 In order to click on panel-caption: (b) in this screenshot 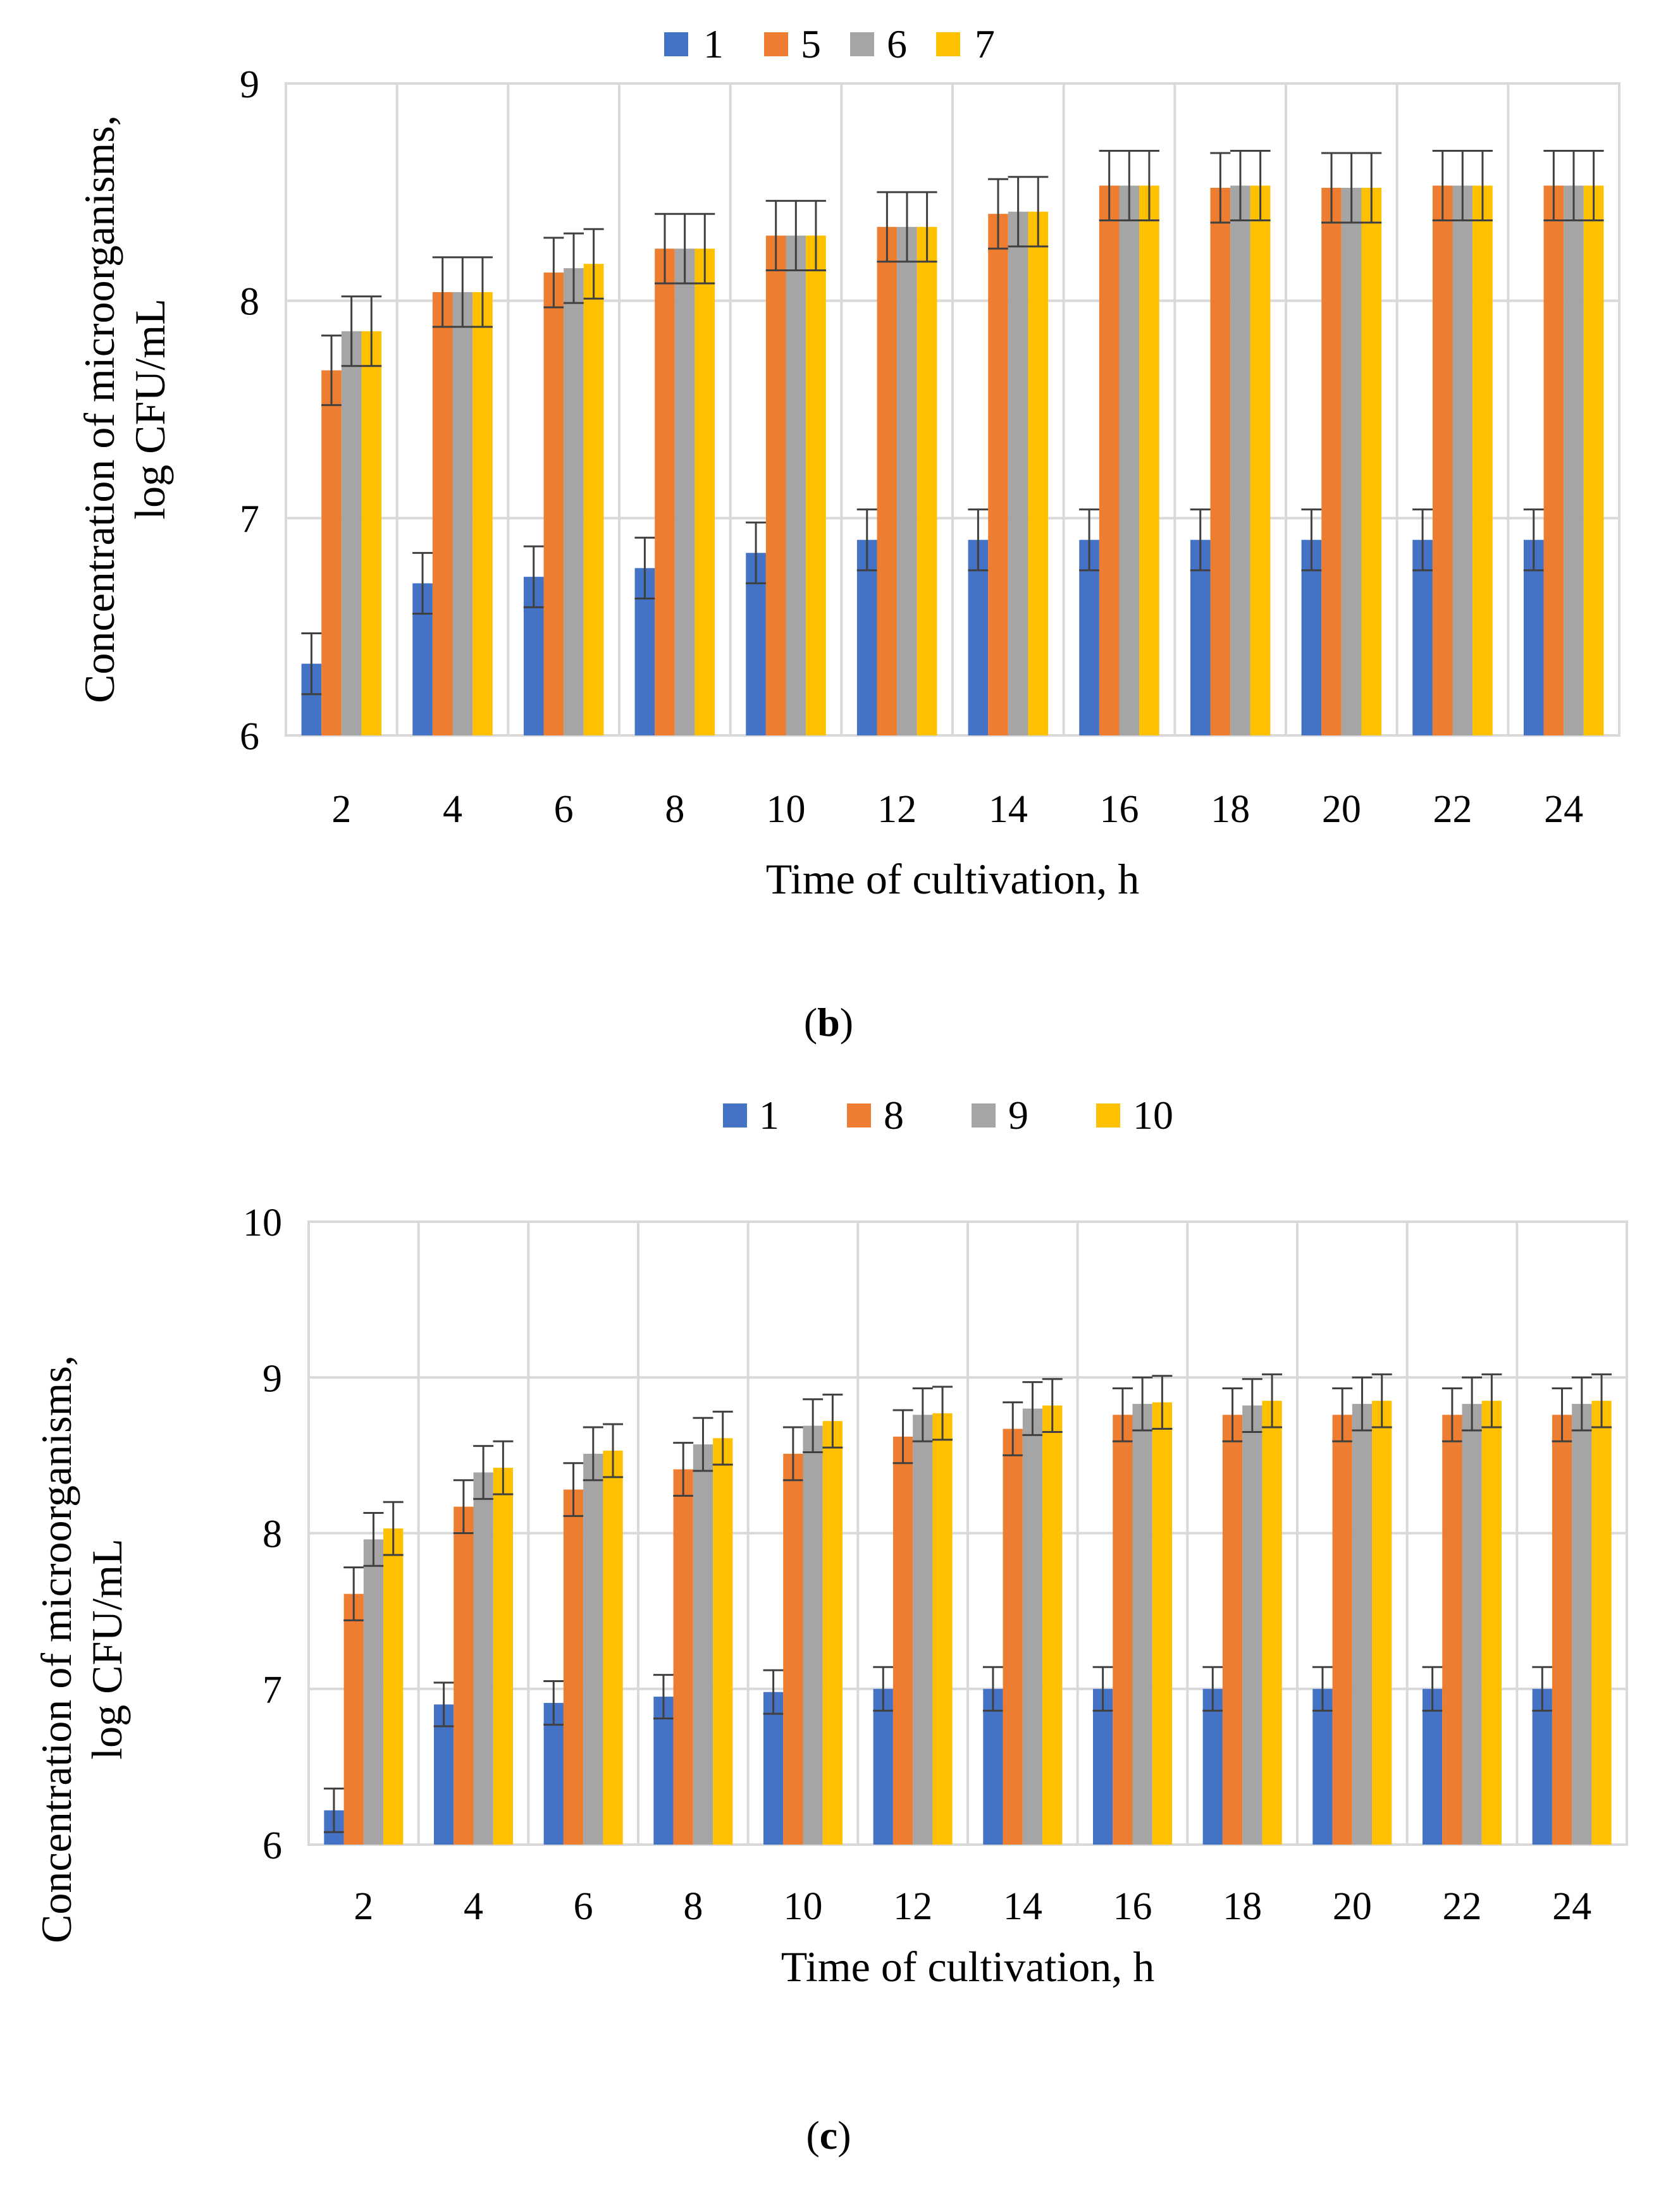, I will do `click(828, 1023)`.